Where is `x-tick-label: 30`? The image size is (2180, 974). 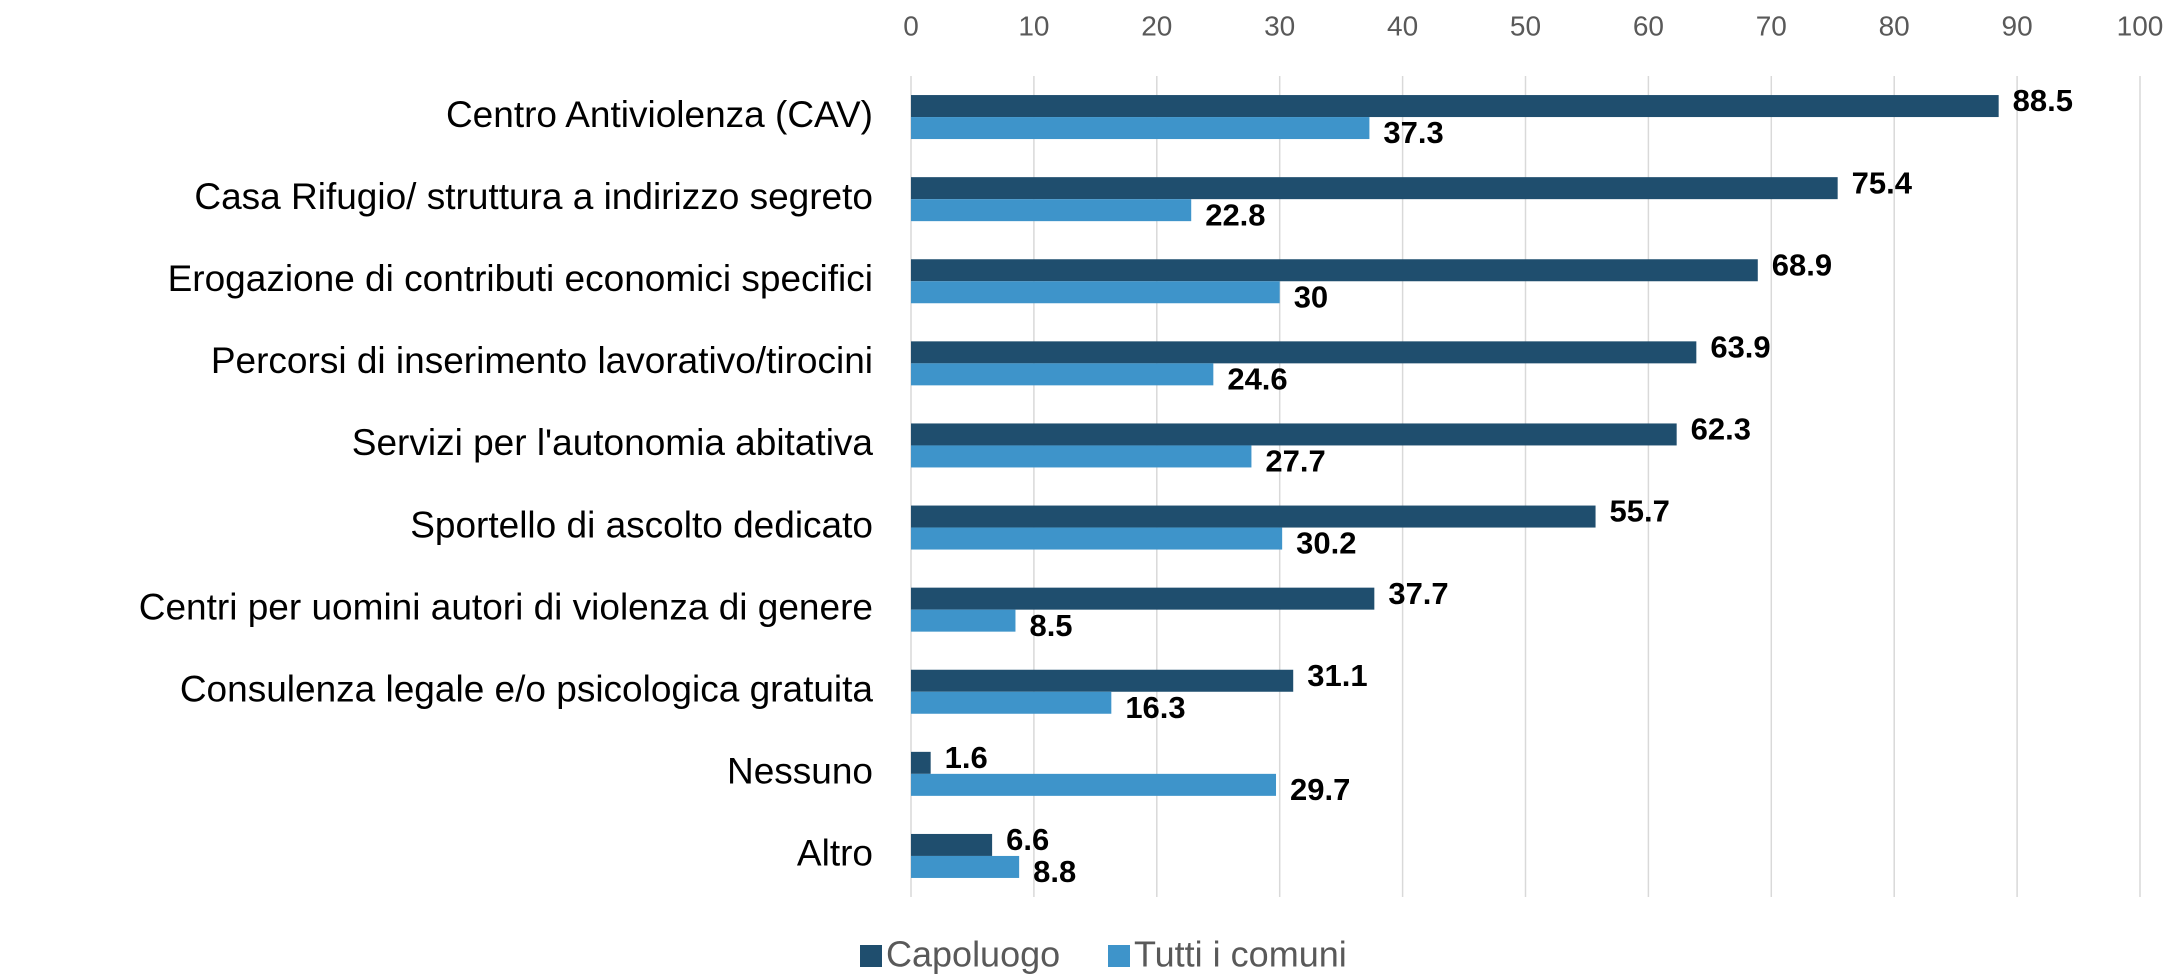 x-tick-label: 30 is located at coordinates (1279, 25).